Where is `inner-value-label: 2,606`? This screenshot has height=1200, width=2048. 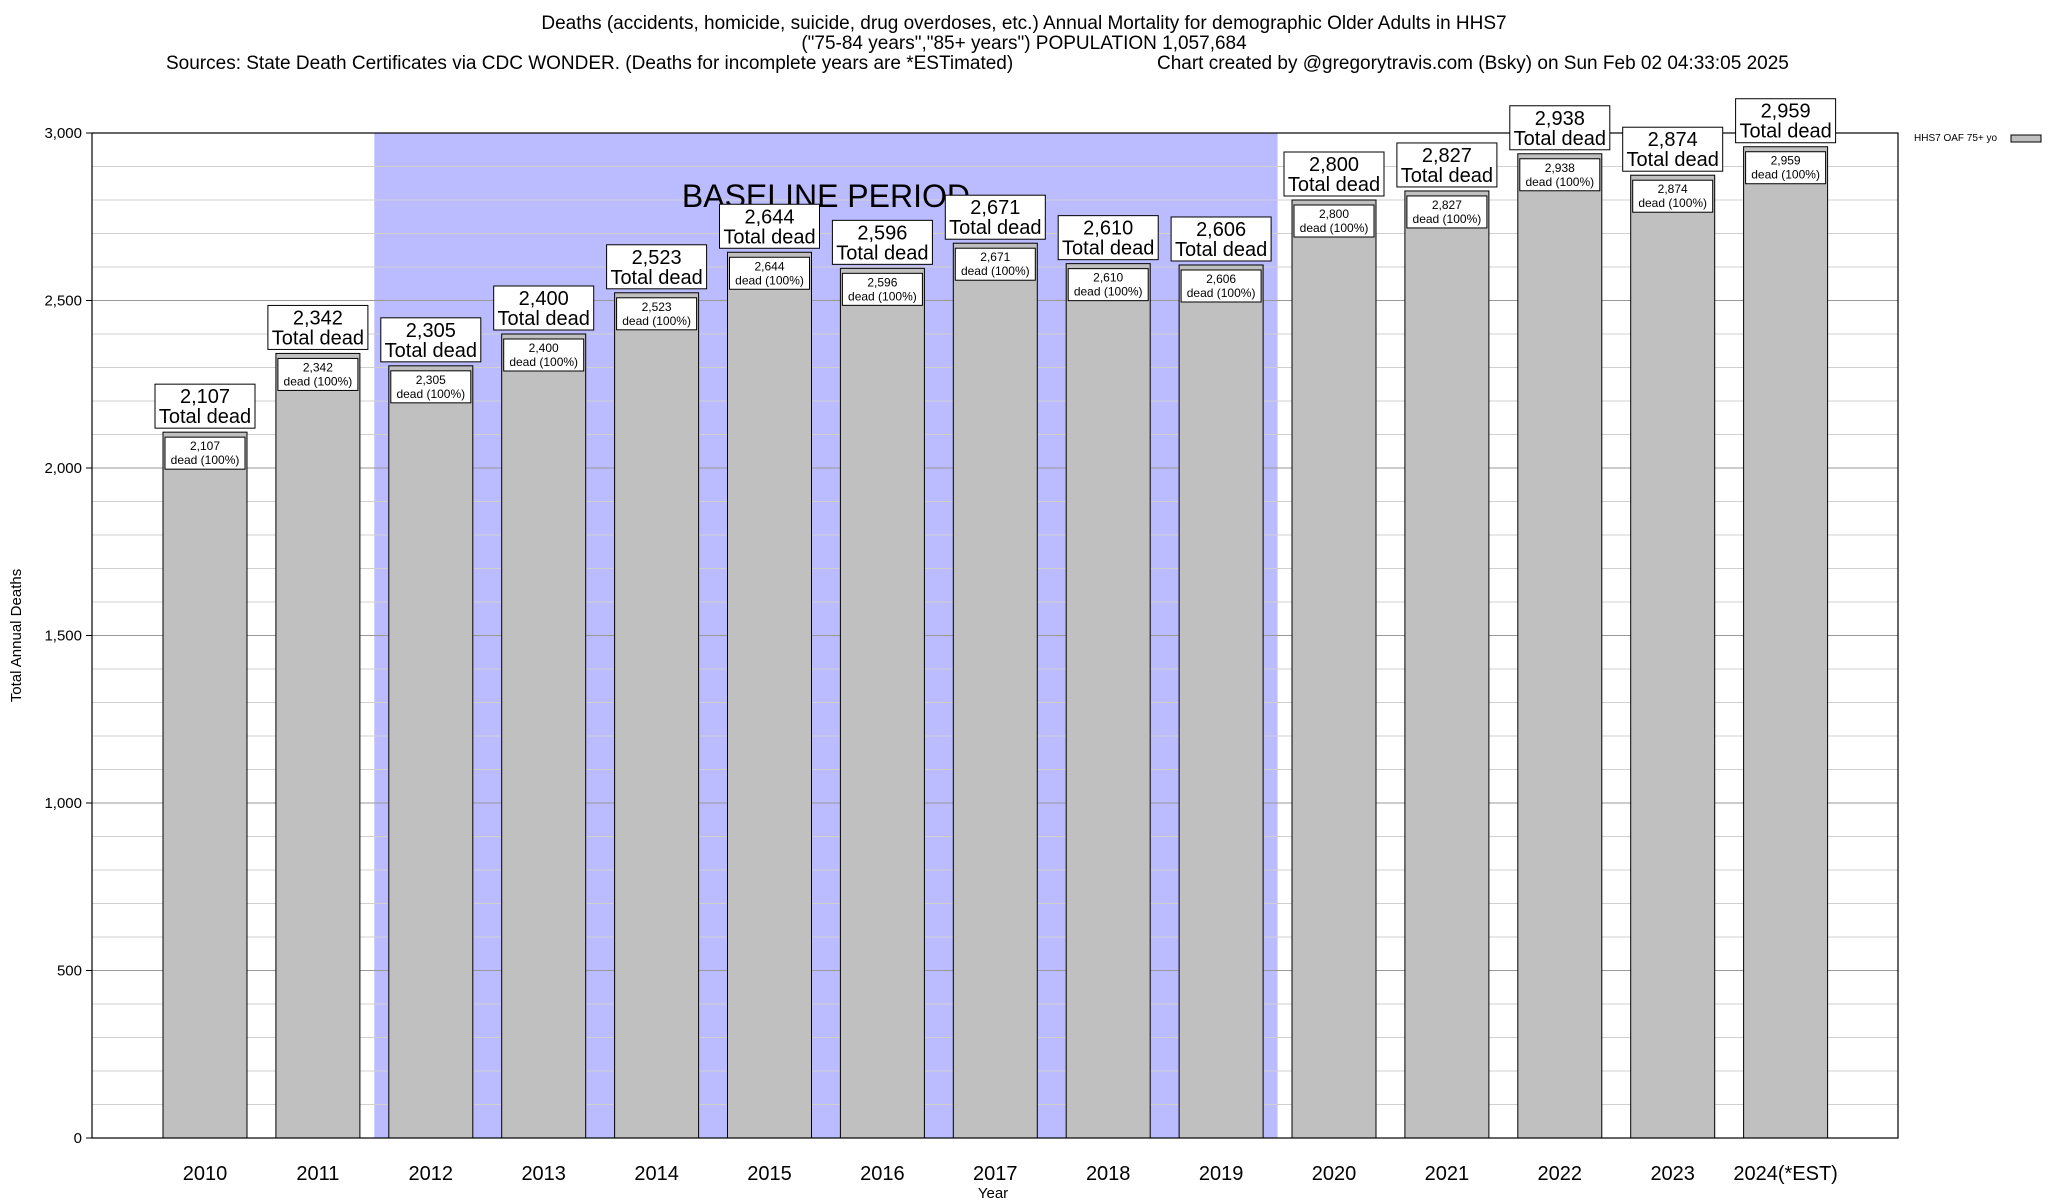 inner-value-label: 2,606 is located at coordinates (1221, 279).